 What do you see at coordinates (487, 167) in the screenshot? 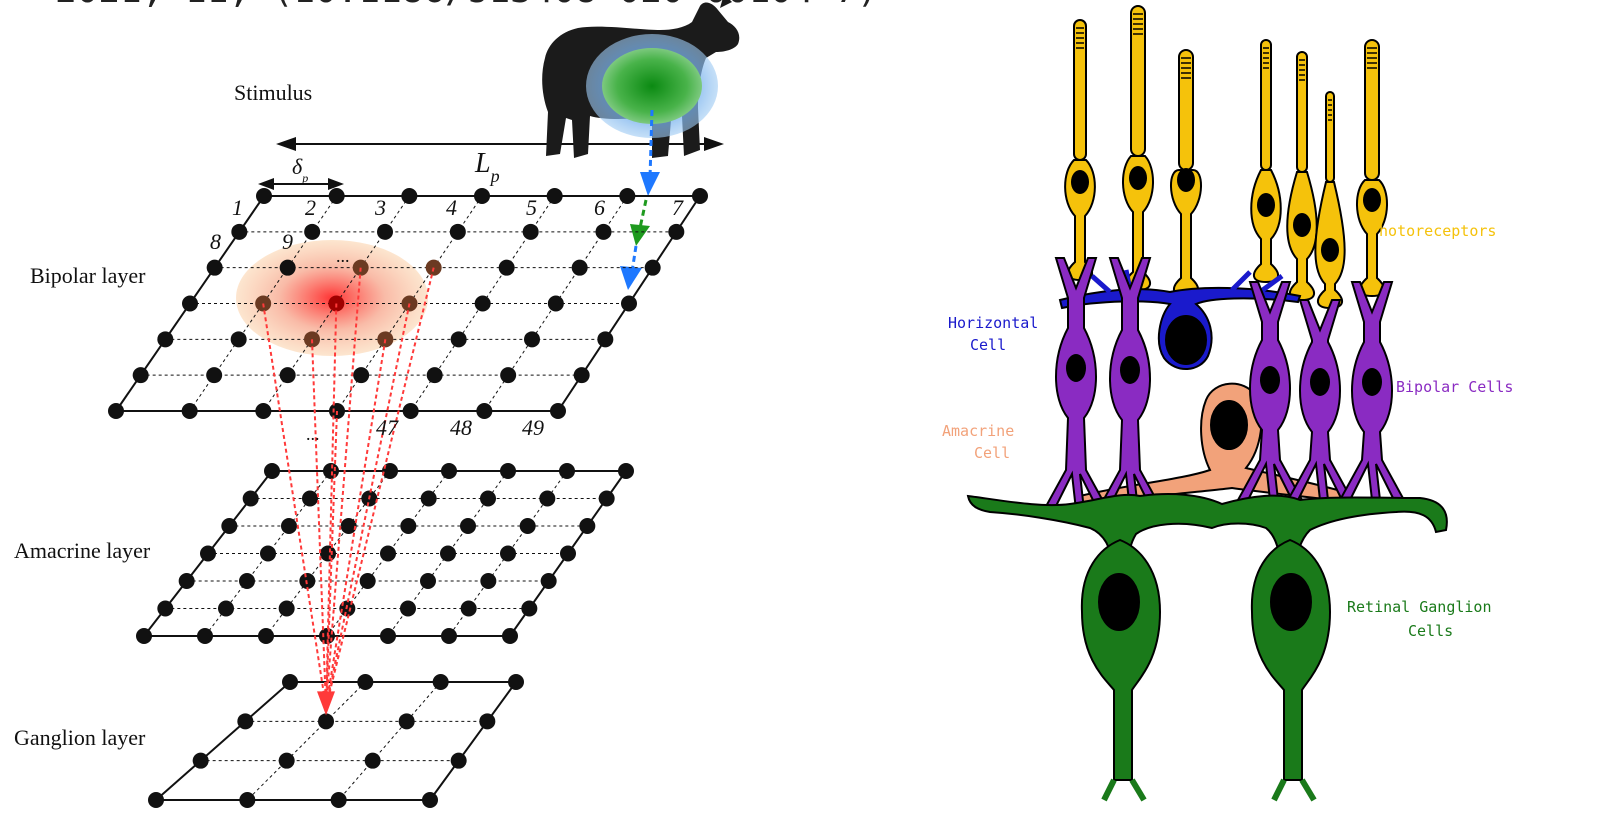
I see `lp-label: Lp` at bounding box center [487, 167].